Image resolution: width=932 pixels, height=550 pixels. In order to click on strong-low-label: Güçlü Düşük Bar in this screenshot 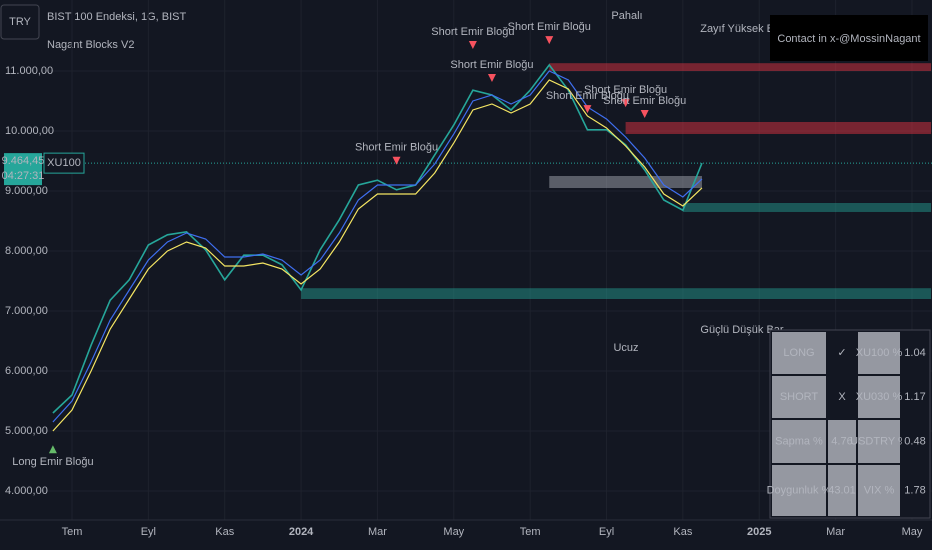, I will do `click(741, 330)`.